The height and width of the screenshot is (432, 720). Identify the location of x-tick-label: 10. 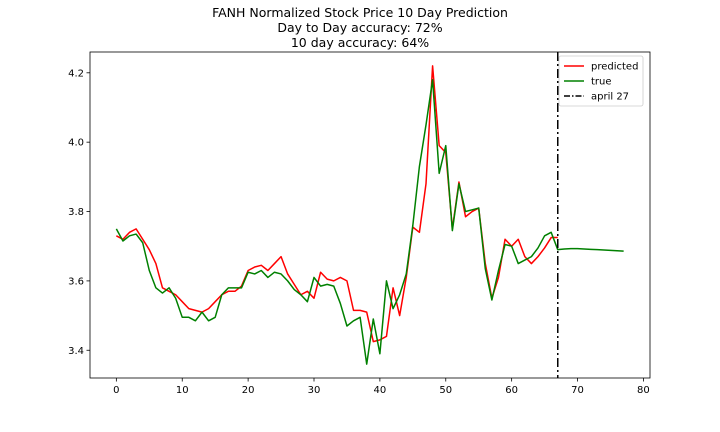
(182, 390).